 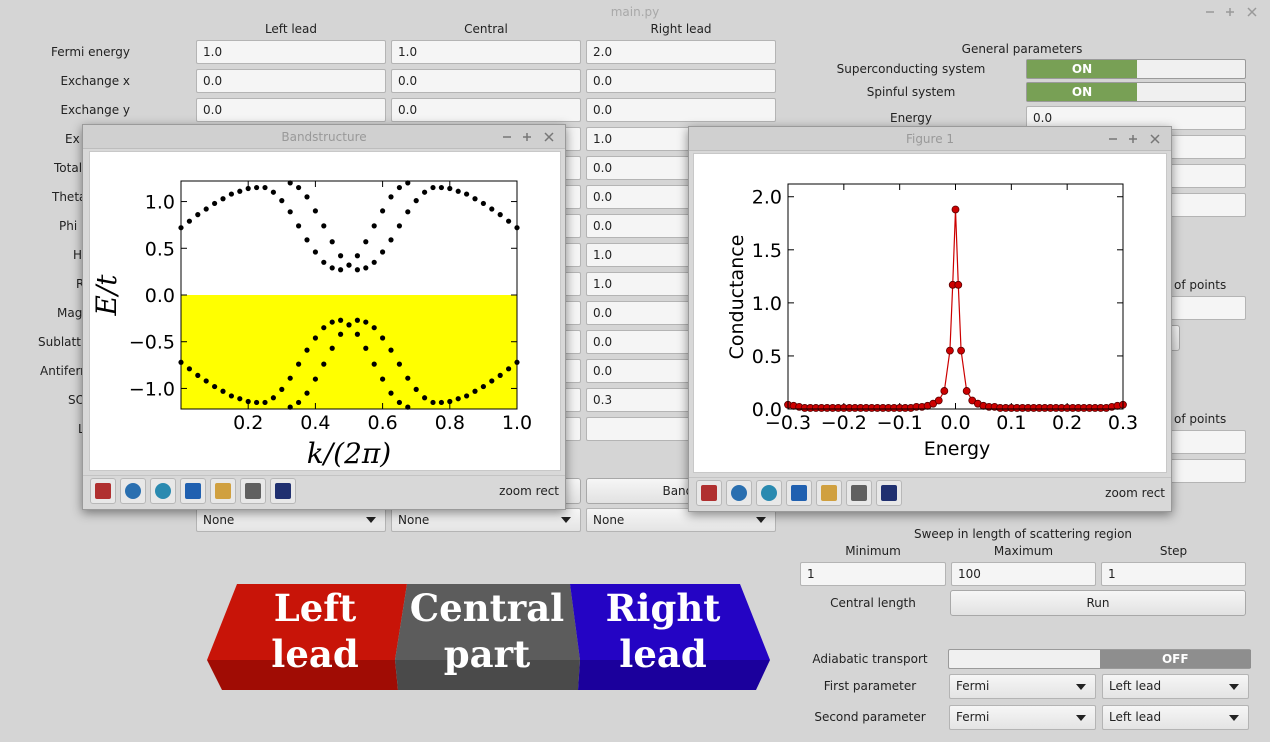 I want to click on x-tick-label: 0.2, so click(x=248, y=423).